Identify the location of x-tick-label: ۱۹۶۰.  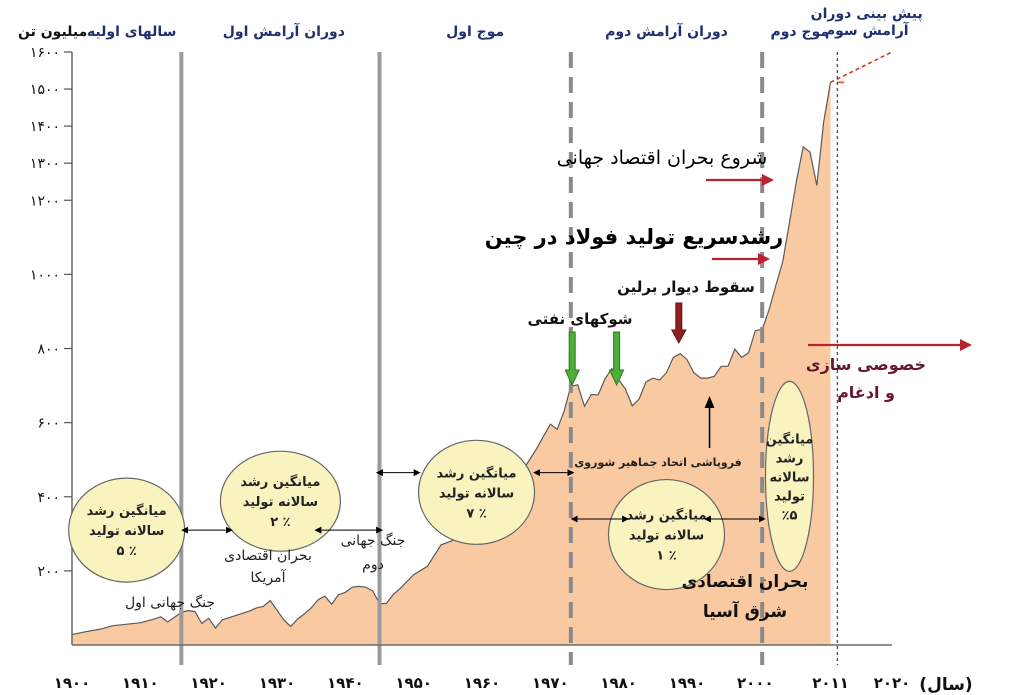
(482, 683).